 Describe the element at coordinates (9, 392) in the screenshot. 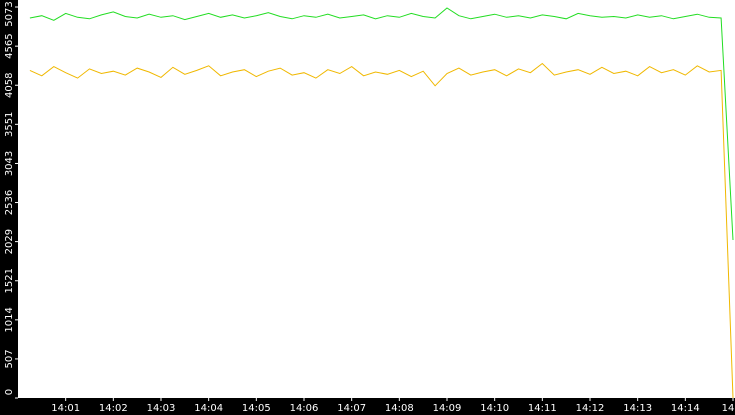

I see `y-tick-label: 0` at that location.